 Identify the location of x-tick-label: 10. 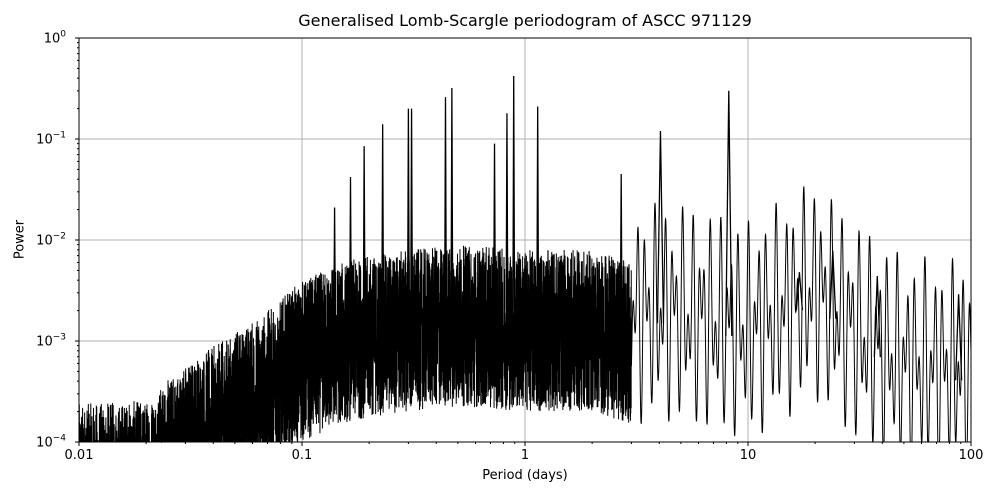
(748, 455).